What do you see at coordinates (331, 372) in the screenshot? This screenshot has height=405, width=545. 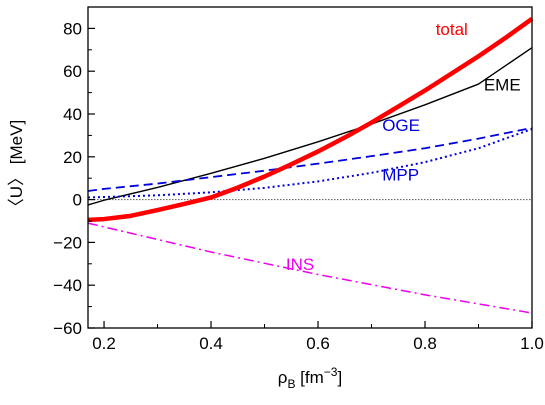 I see `x-axis-title-unit-sup: −3` at bounding box center [331, 372].